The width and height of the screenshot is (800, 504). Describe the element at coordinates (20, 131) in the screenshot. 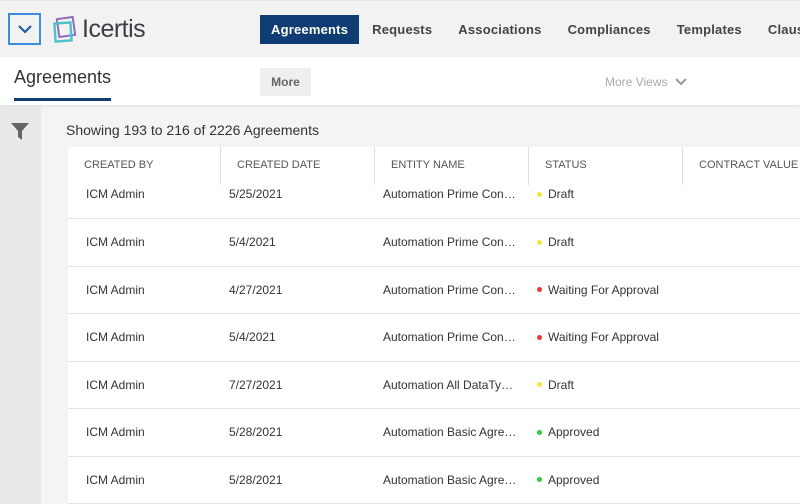

I see `filter-icon` at that location.